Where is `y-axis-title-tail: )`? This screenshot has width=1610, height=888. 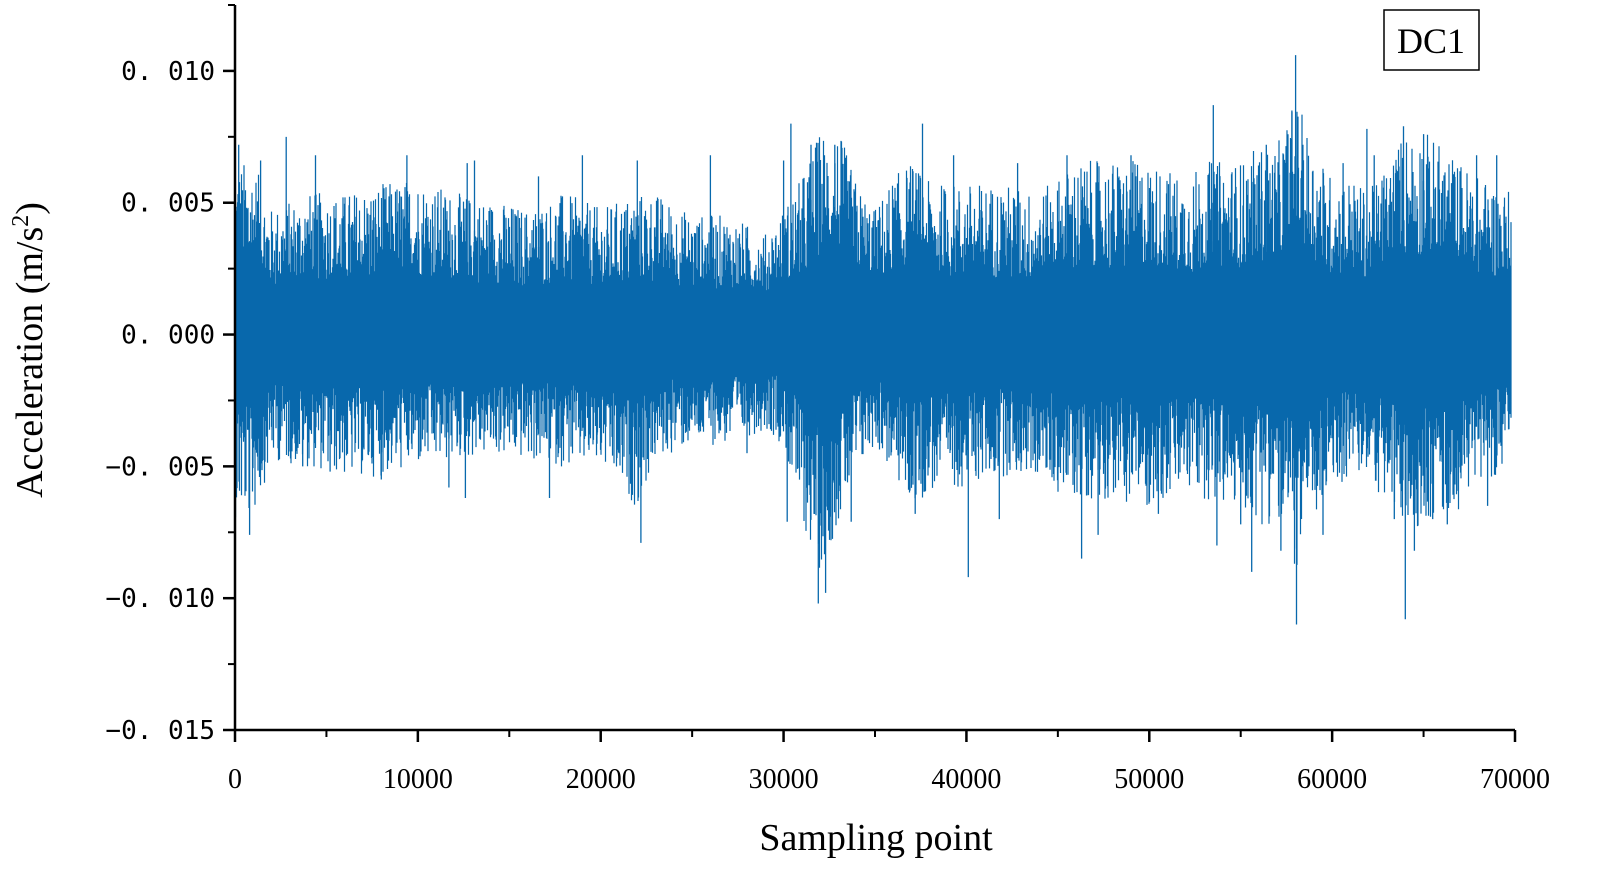
y-axis-title-tail: ) is located at coordinates (30, 208).